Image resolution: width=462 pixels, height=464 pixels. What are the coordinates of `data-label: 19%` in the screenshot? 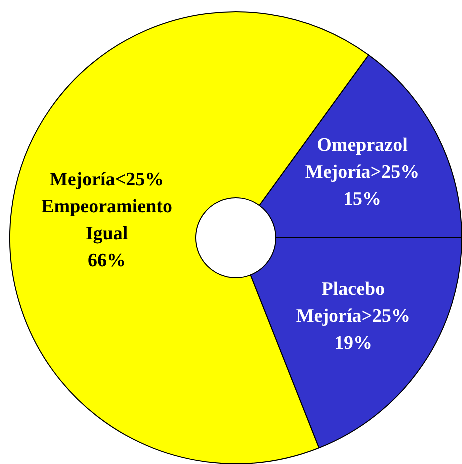 It's located at (353, 343).